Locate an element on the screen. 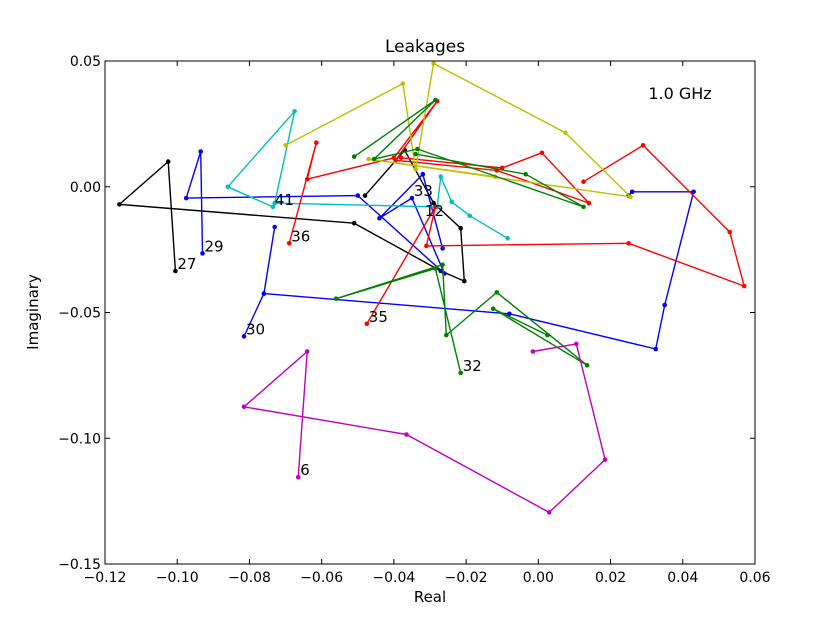 The width and height of the screenshot is (830, 626). point-label: 27 is located at coordinates (186, 264).